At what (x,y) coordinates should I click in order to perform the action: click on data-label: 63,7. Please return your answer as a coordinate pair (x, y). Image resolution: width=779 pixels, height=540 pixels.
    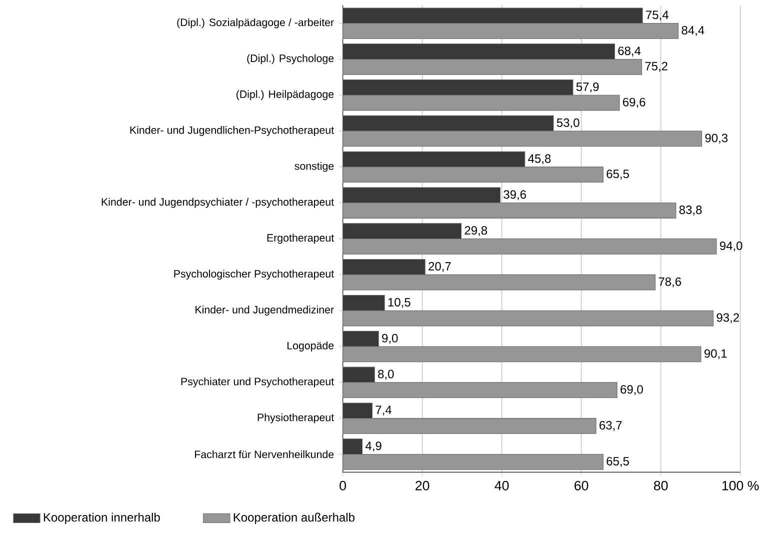
    Looking at the image, I should click on (611, 425).